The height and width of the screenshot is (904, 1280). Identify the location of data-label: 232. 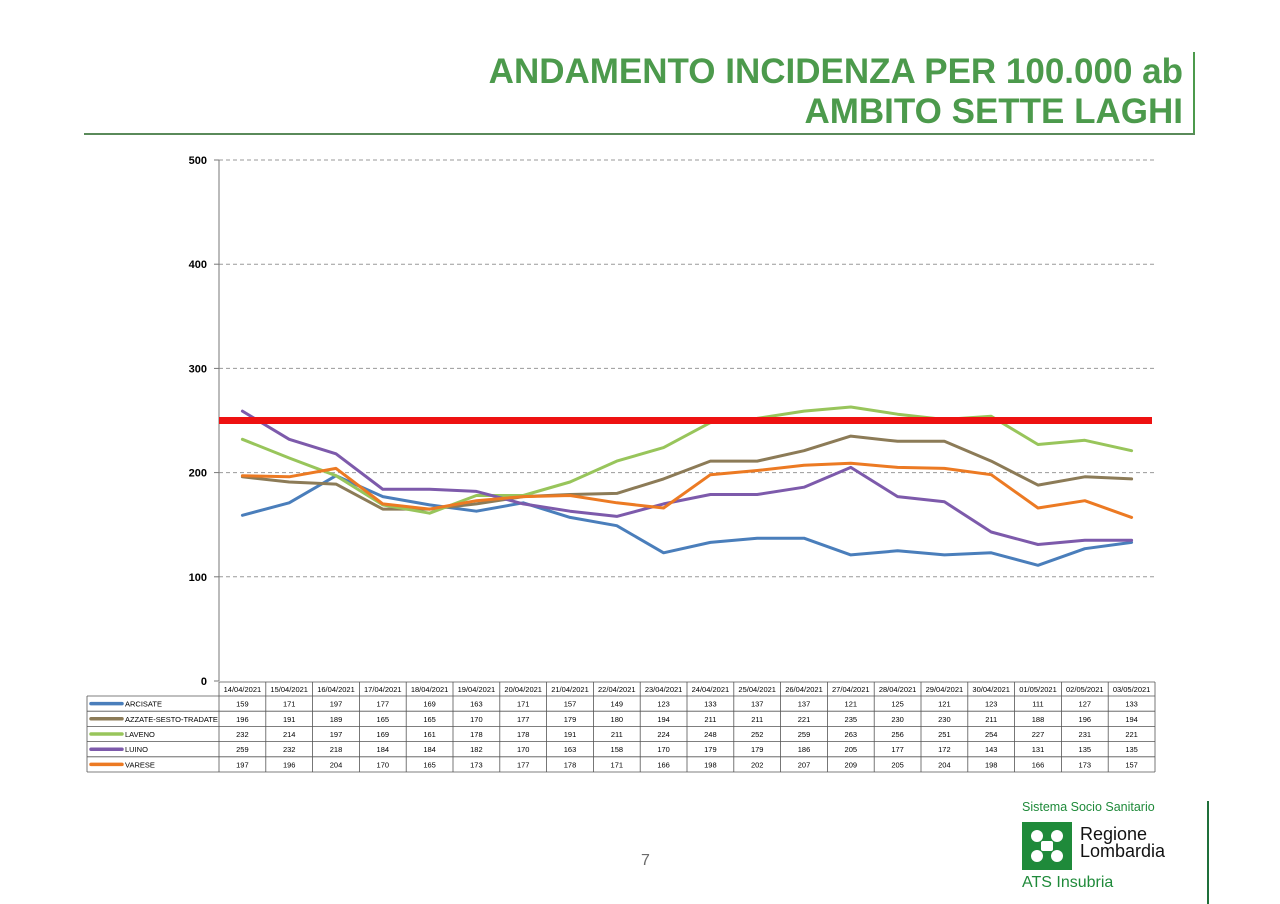
(289, 749).